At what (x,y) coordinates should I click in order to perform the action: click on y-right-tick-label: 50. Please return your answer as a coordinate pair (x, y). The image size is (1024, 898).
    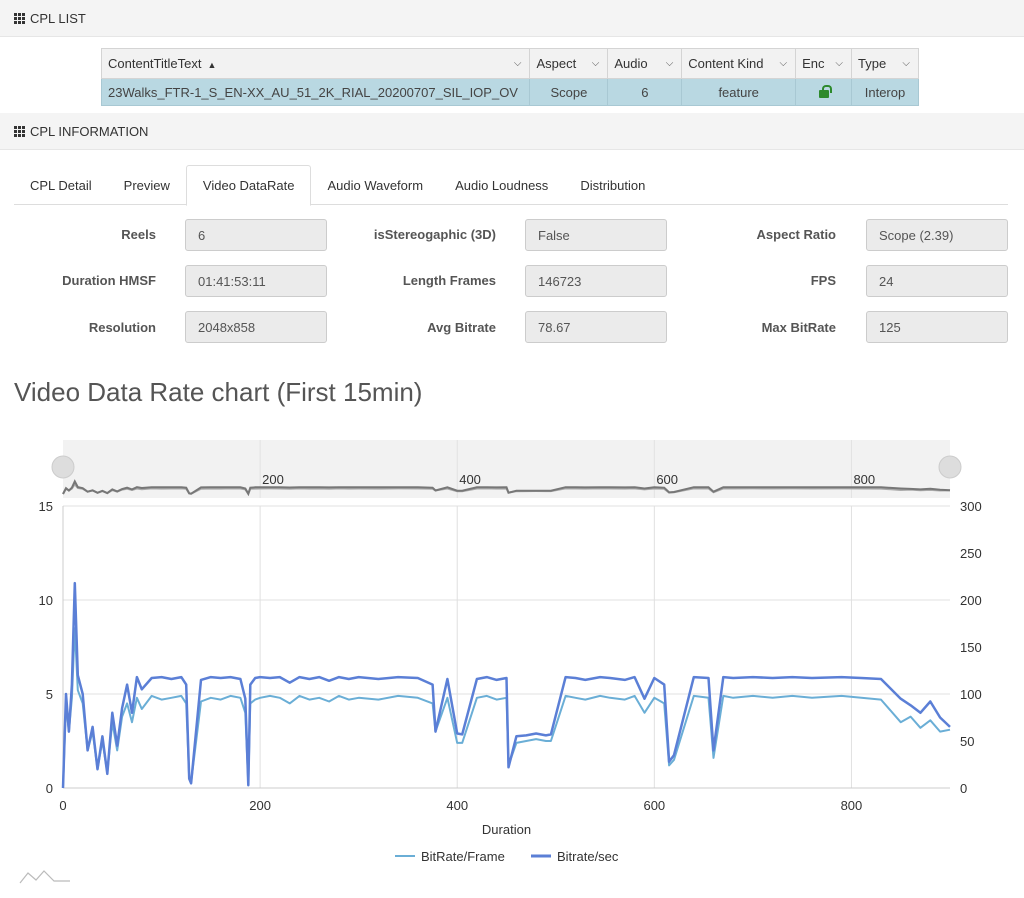
    Looking at the image, I should click on (967, 741).